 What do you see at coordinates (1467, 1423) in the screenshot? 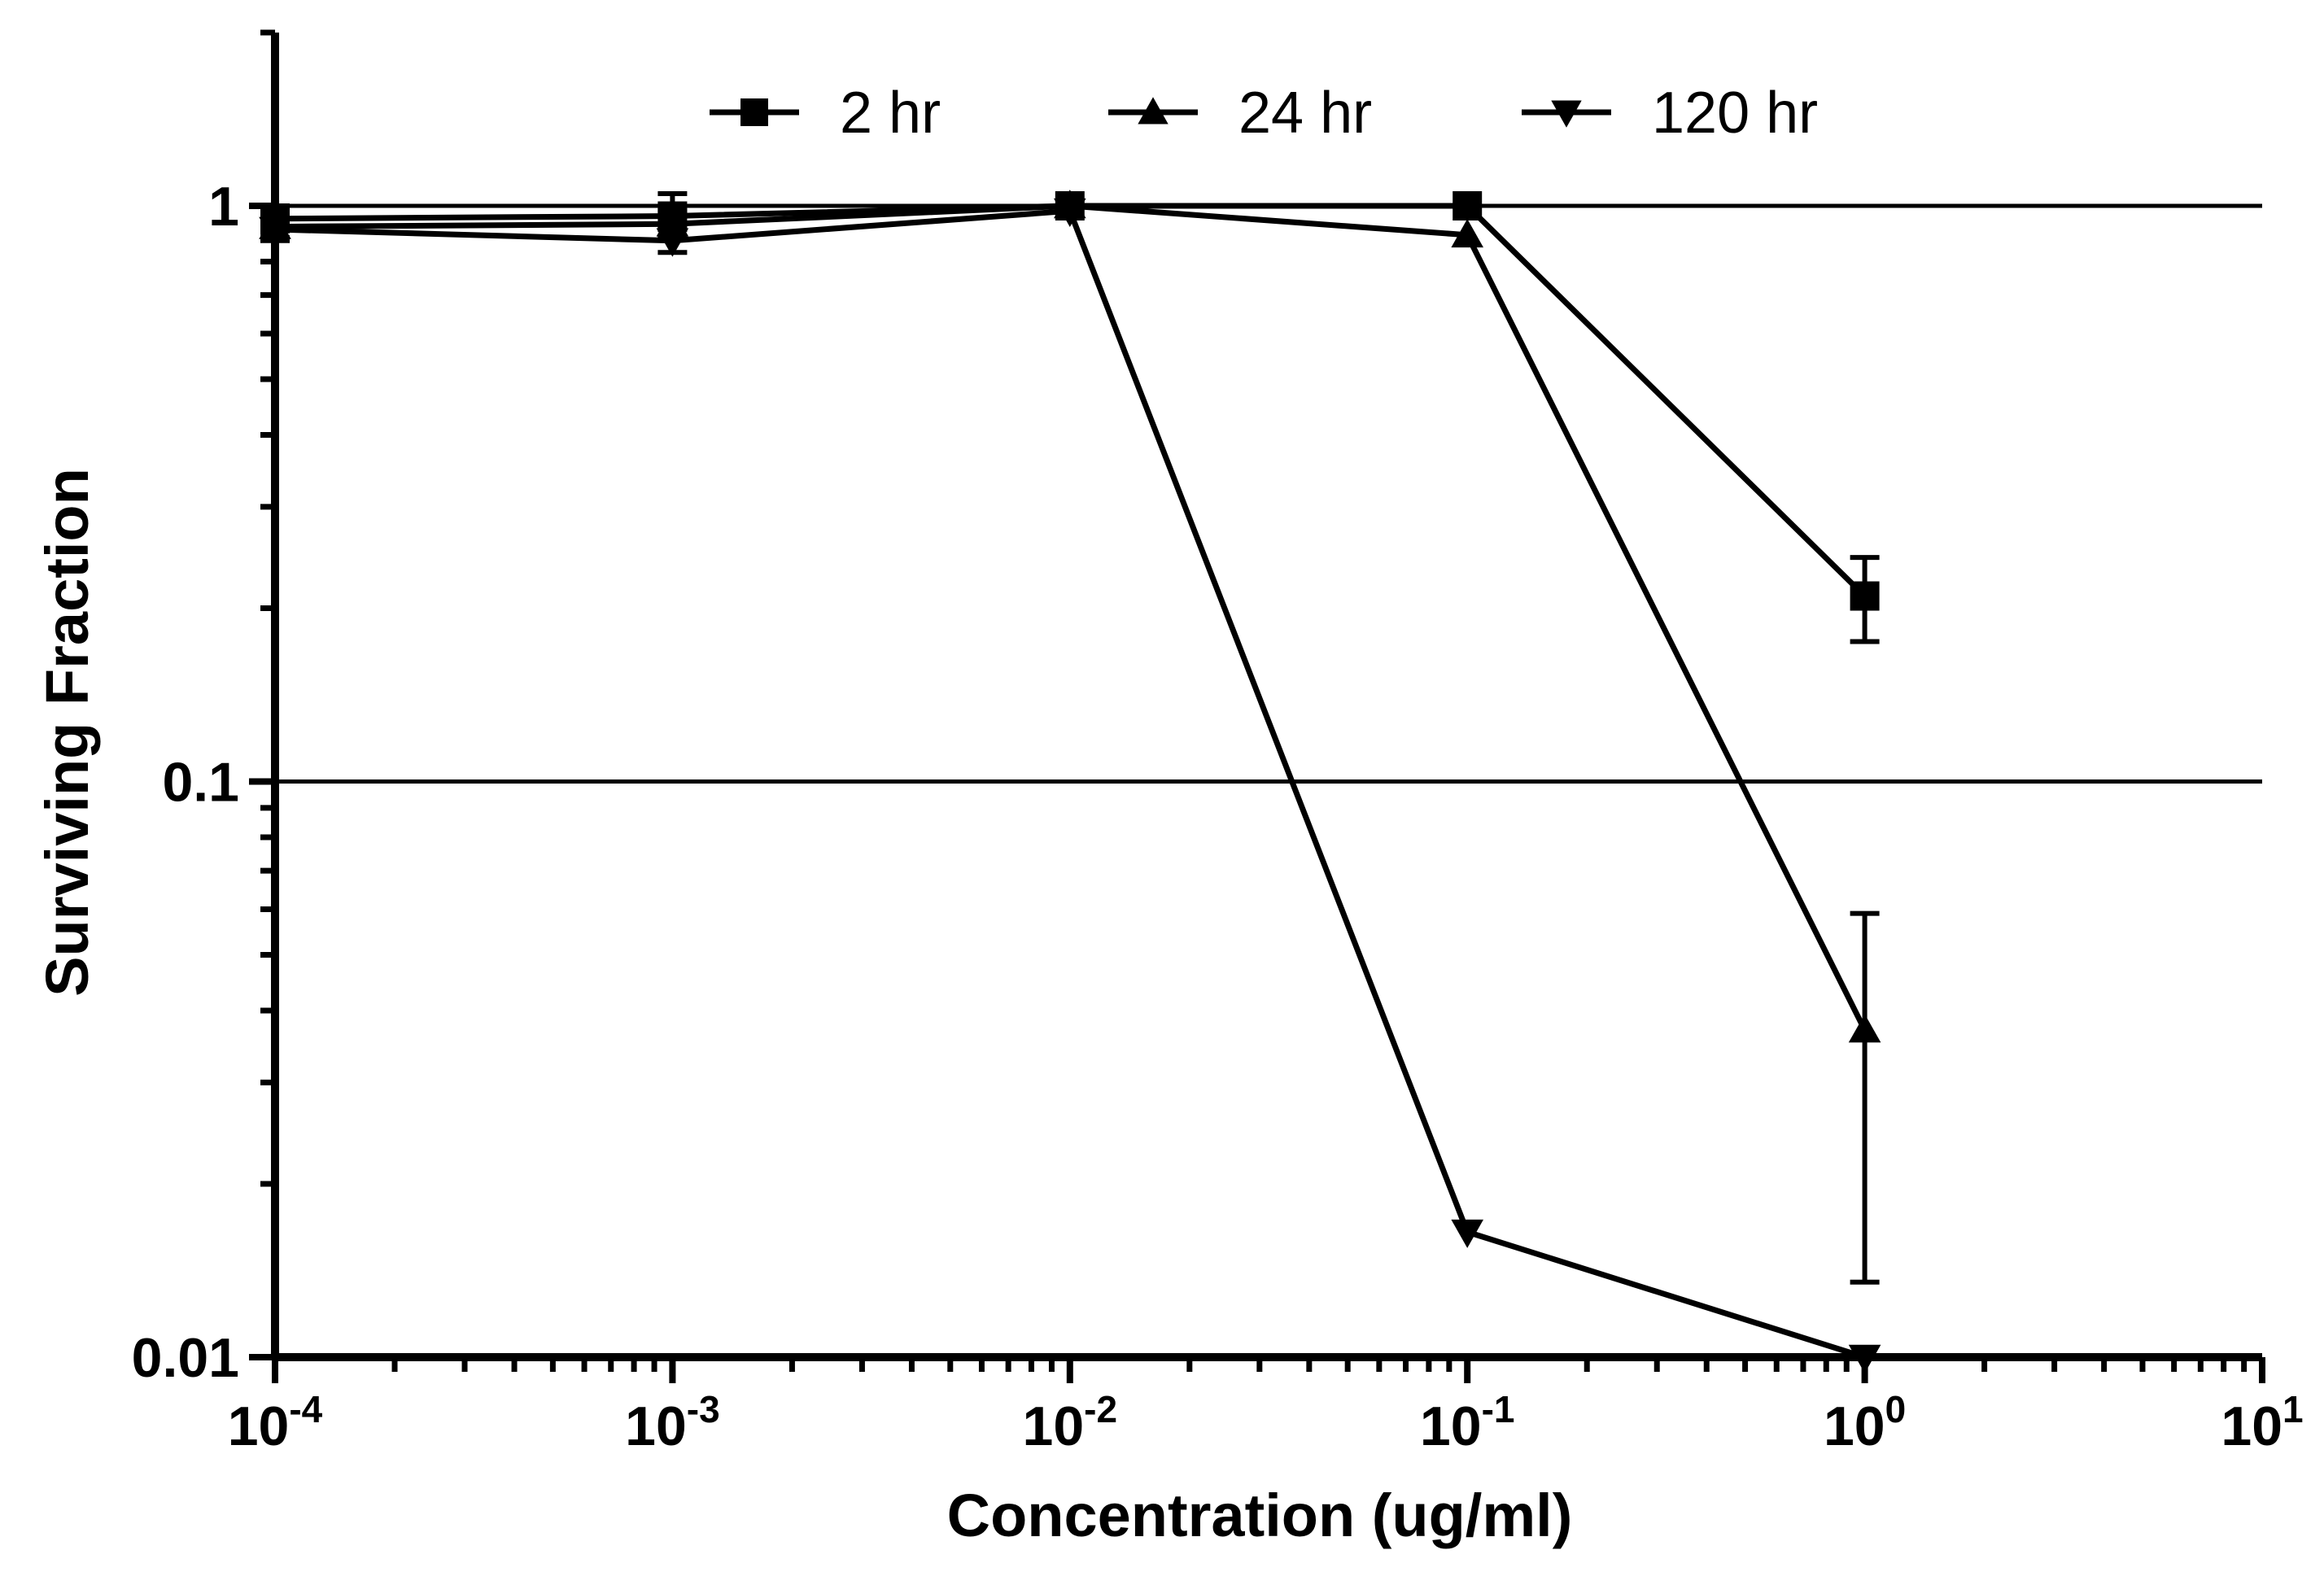
I see `x-tick-label: 10⁻¹` at bounding box center [1467, 1423].